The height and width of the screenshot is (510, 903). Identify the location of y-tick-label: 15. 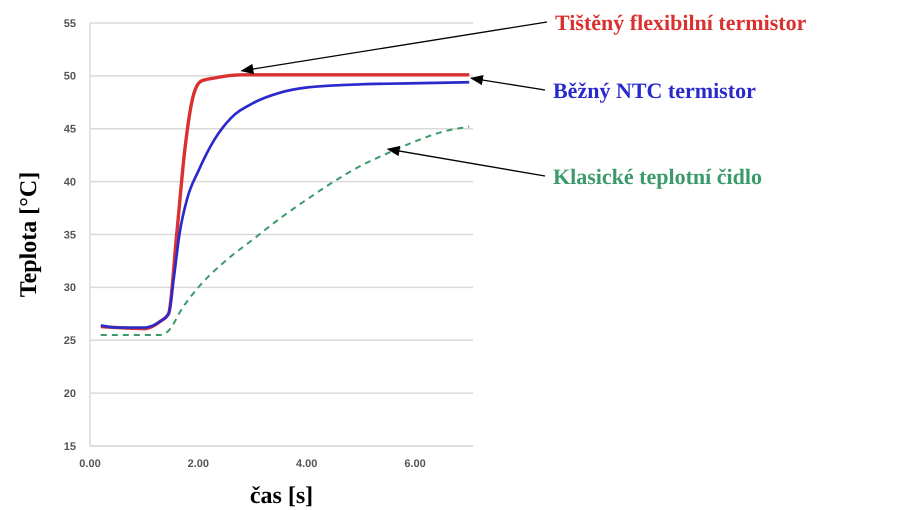
(70, 446).